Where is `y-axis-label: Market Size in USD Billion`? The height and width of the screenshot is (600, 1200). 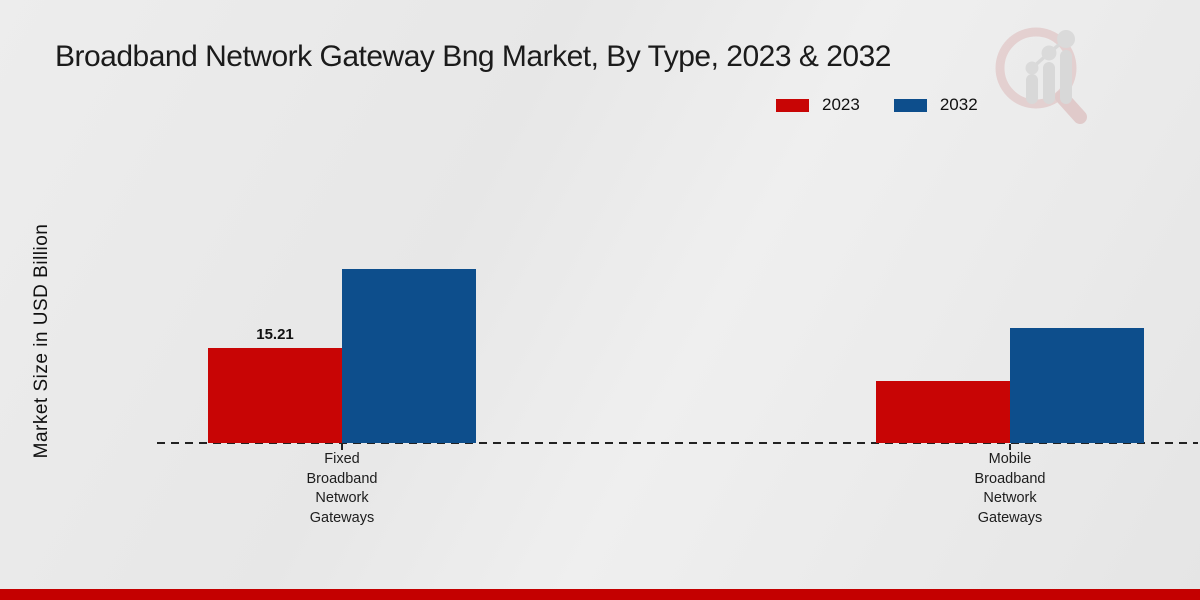
y-axis-label: Market Size in USD Billion is located at coordinates (41, 341).